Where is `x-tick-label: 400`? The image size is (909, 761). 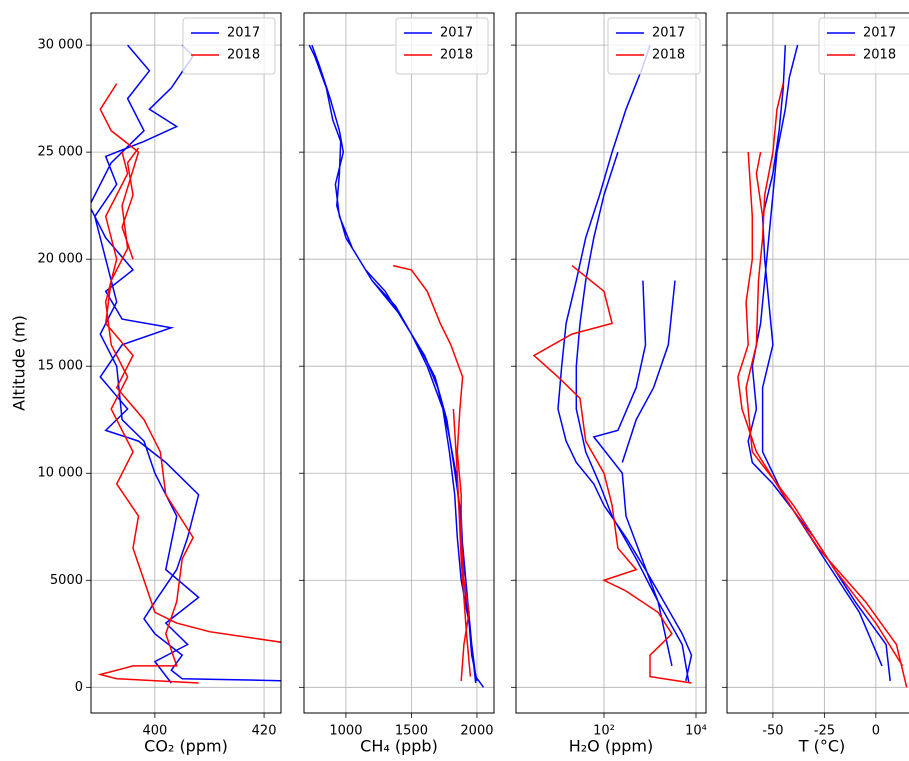
x-tick-label: 400 is located at coordinates (154, 731).